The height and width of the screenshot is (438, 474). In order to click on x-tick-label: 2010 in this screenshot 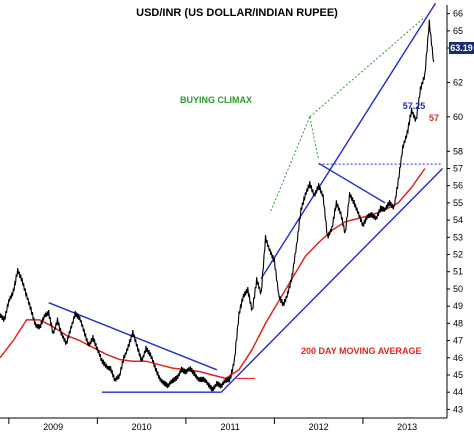, I will do `click(142, 427)`.